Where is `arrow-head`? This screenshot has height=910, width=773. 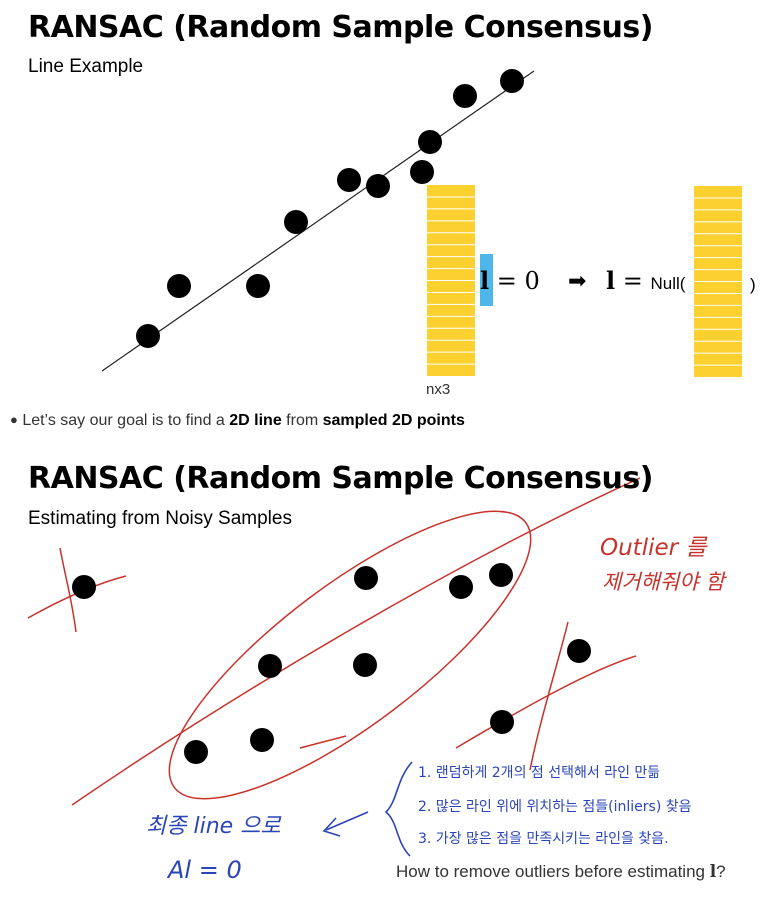 arrow-head is located at coordinates (331, 827).